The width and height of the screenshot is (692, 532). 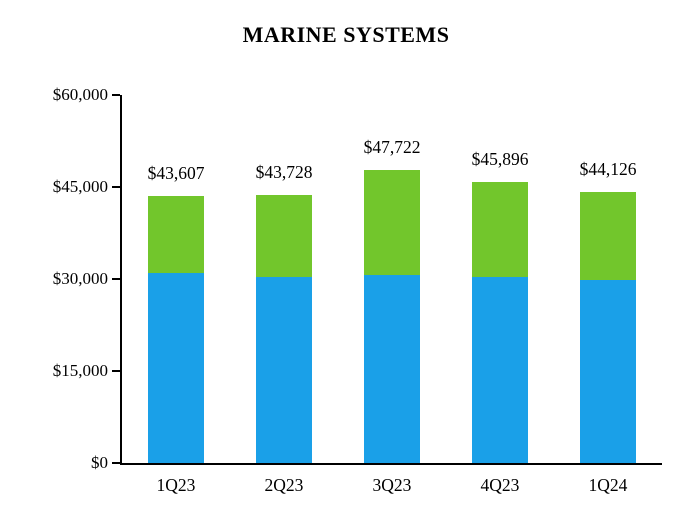 I want to click on y-tick-label: $60,000, so click(x=80, y=94).